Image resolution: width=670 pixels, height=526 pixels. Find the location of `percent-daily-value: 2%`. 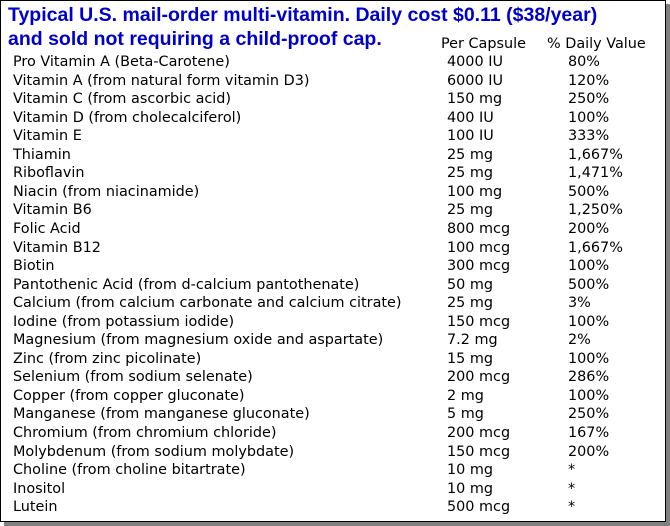

percent-daily-value: 2% is located at coordinates (579, 340).